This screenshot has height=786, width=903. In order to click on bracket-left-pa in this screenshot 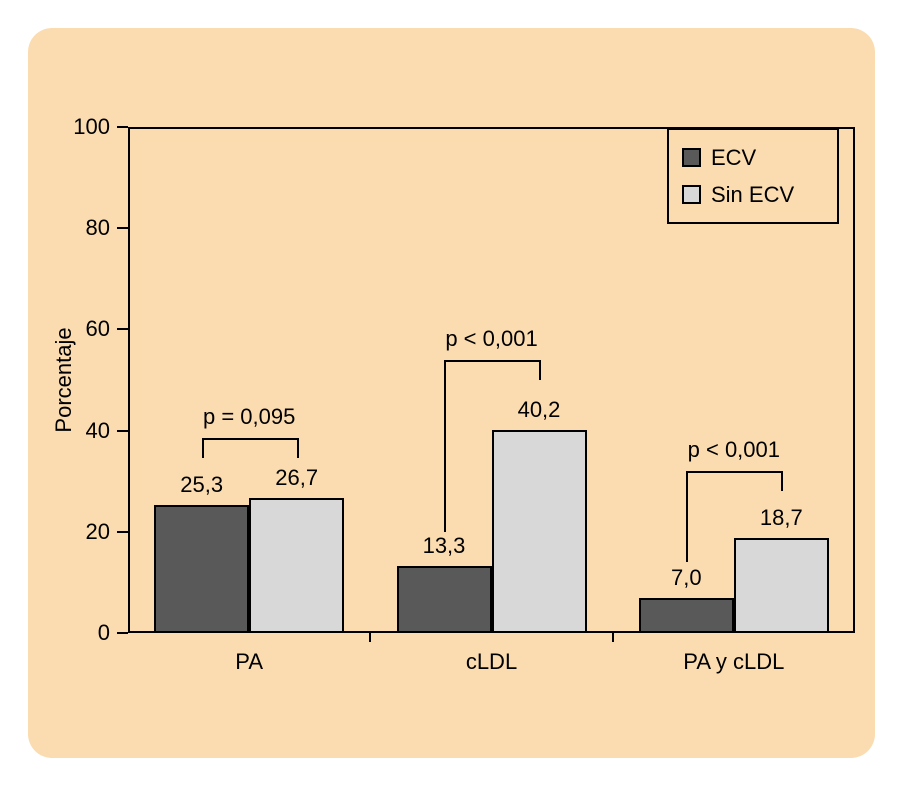, I will do `click(202, 448)`.